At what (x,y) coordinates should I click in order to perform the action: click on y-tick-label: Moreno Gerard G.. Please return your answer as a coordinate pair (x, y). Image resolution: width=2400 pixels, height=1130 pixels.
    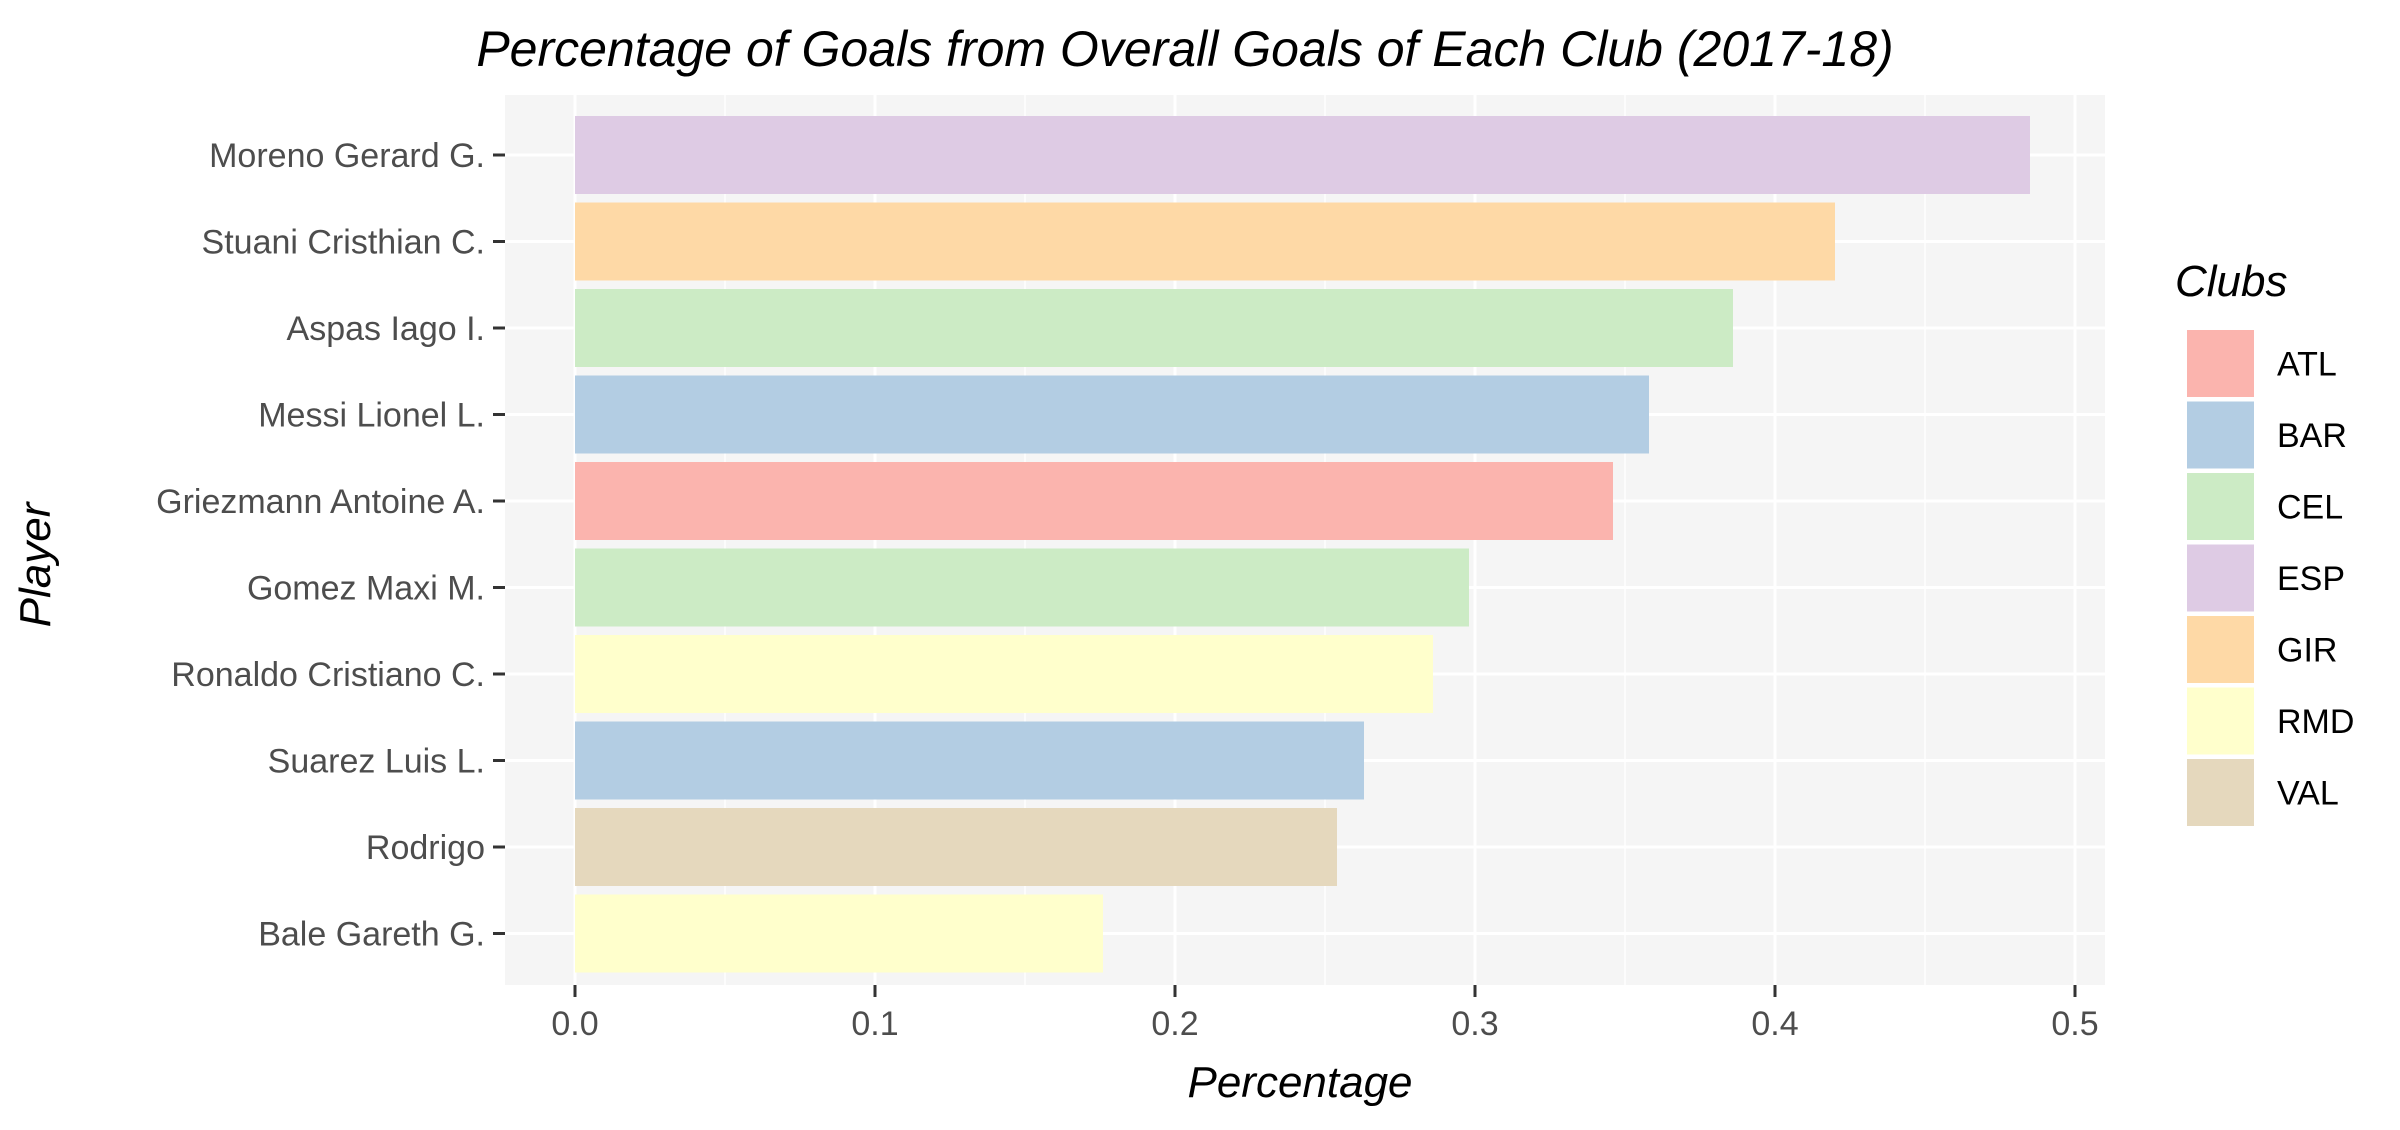
    Looking at the image, I should click on (347, 156).